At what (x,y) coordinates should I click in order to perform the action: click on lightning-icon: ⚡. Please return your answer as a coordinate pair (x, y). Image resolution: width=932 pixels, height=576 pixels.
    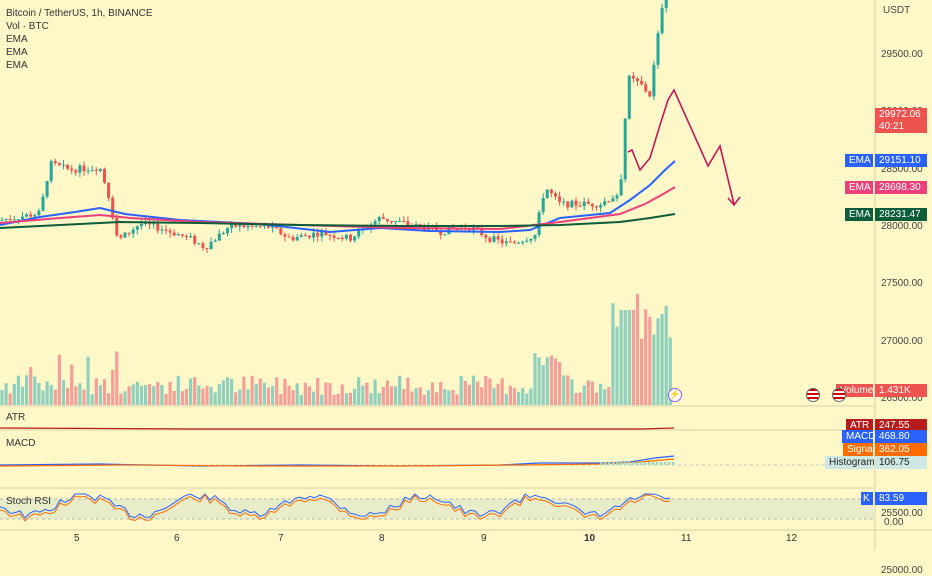
    Looking at the image, I should click on (675, 395).